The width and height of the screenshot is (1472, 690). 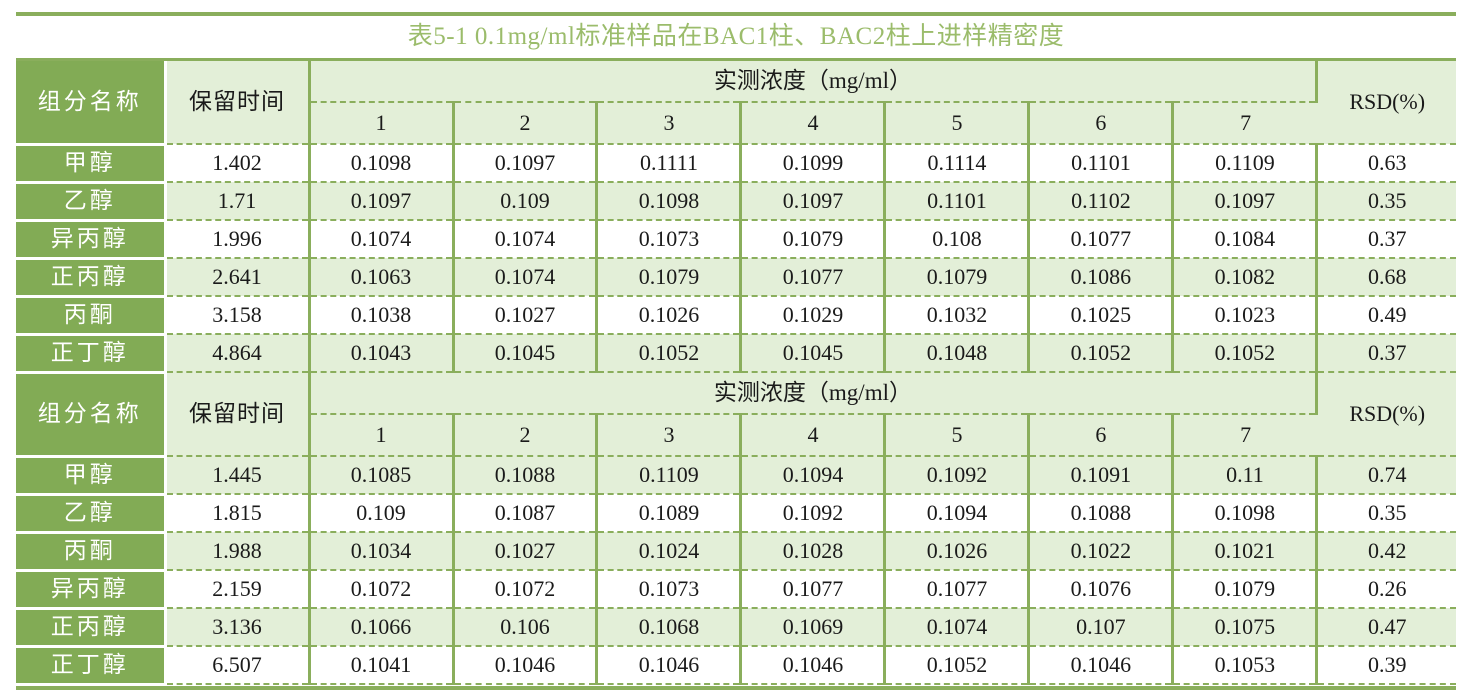 What do you see at coordinates (382, 589) in the screenshot?
I see `cell-concentration-1: 0.1072` at bounding box center [382, 589].